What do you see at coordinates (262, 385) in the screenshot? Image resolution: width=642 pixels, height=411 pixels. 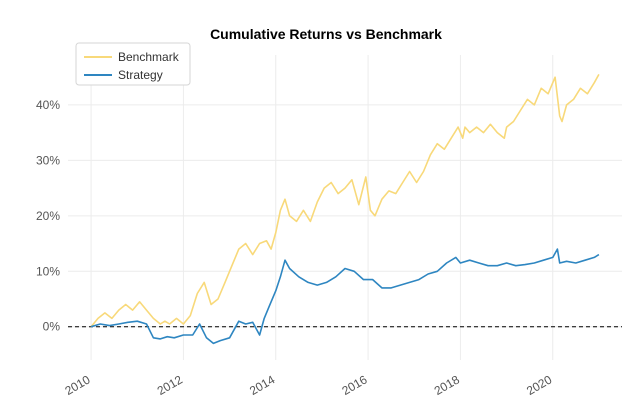 I see `x-tick-label: 2014` at bounding box center [262, 385].